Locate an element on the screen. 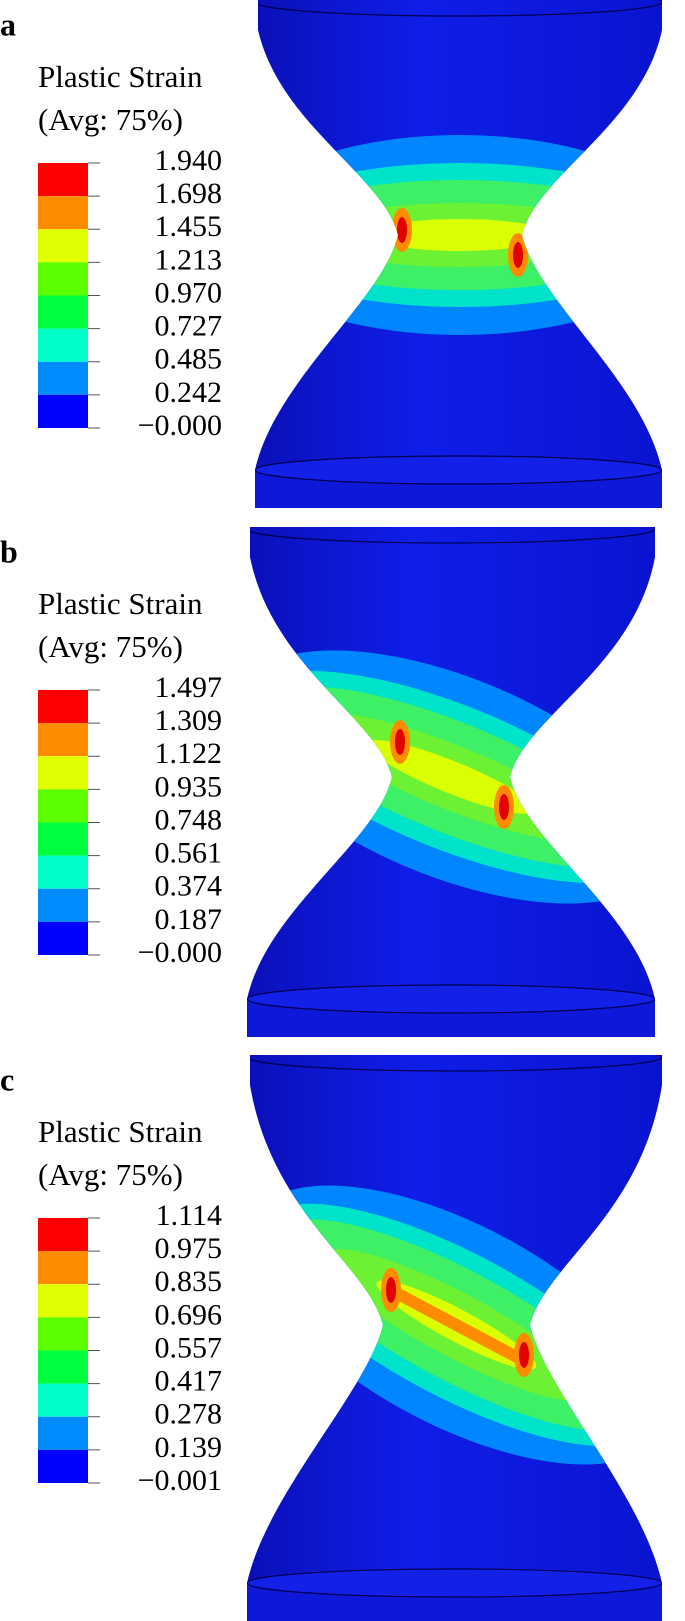  legend-level: 0.242 is located at coordinates (189, 392).